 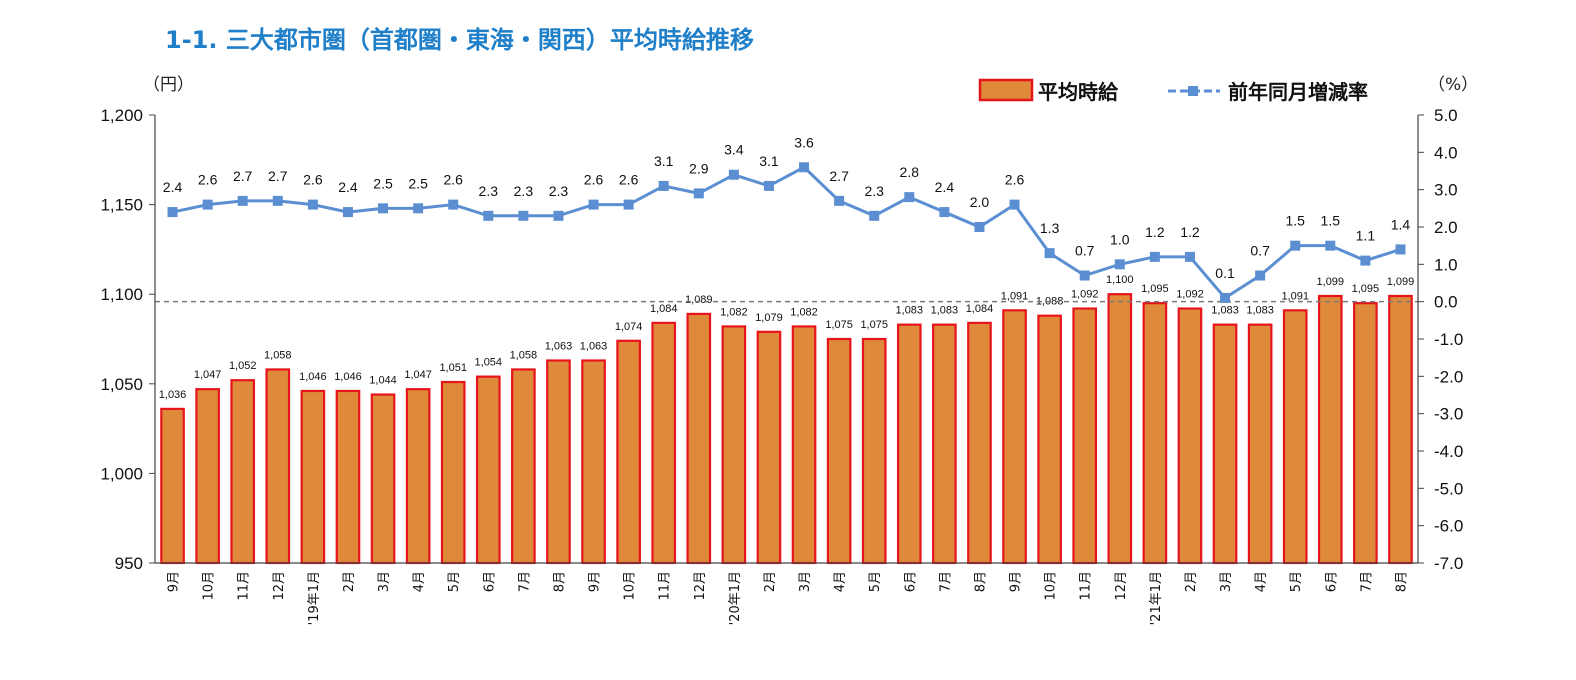 What do you see at coordinates (127, 339) in the screenshot?
I see `left-axis-ticks: 950 1,000 1,050 1,100 1,150 1,200` at bounding box center [127, 339].